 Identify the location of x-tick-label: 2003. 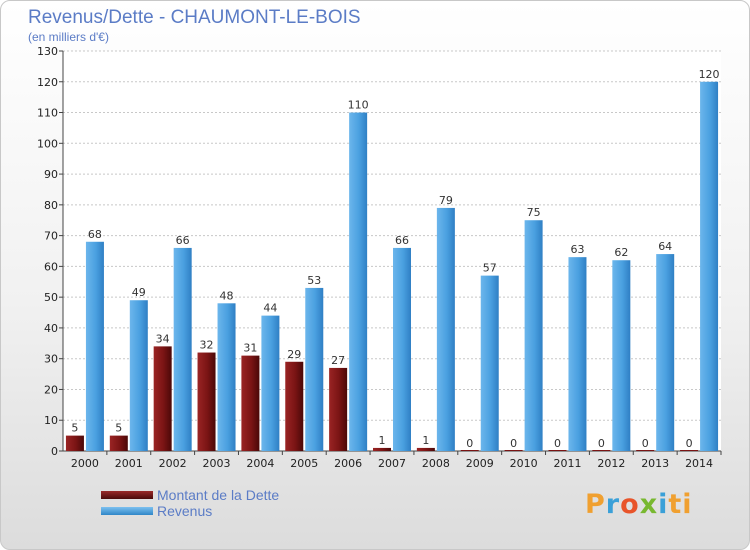
(217, 463).